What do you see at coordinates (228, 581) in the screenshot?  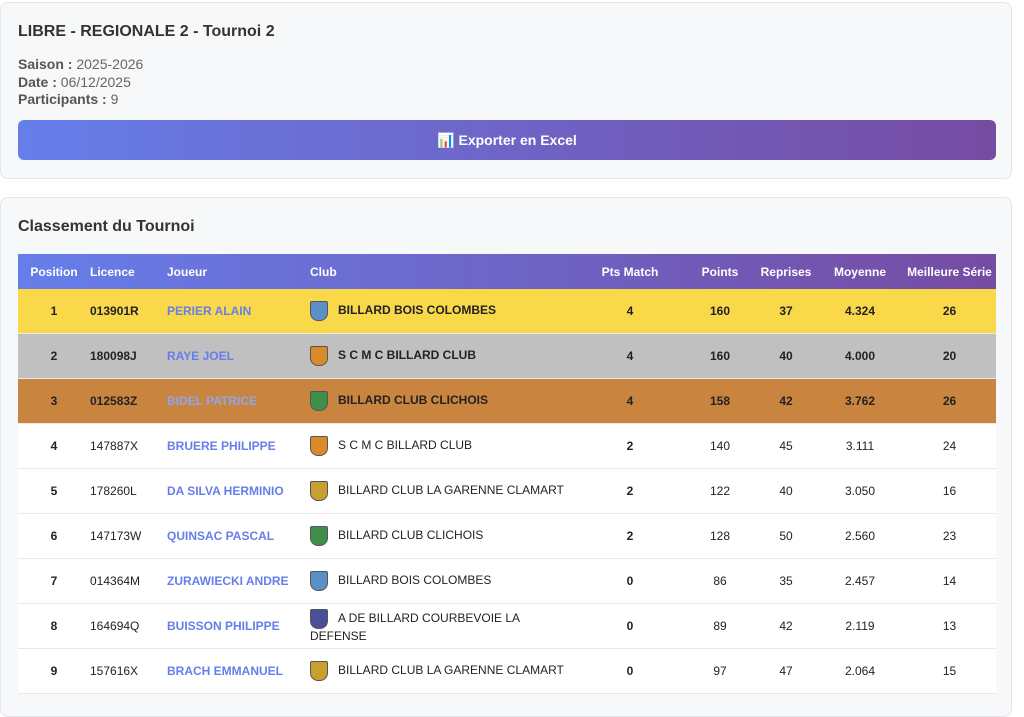 I see `player-name: ZURAWIECKI ANDRE` at bounding box center [228, 581].